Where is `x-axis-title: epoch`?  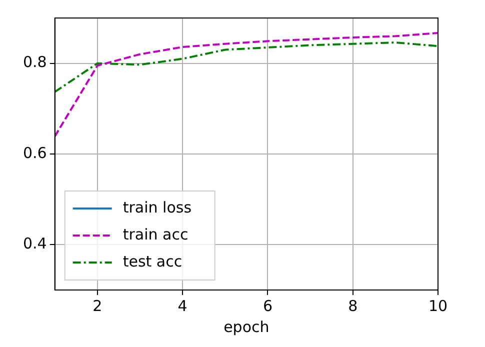
x-axis-title: epoch is located at coordinates (247, 327).